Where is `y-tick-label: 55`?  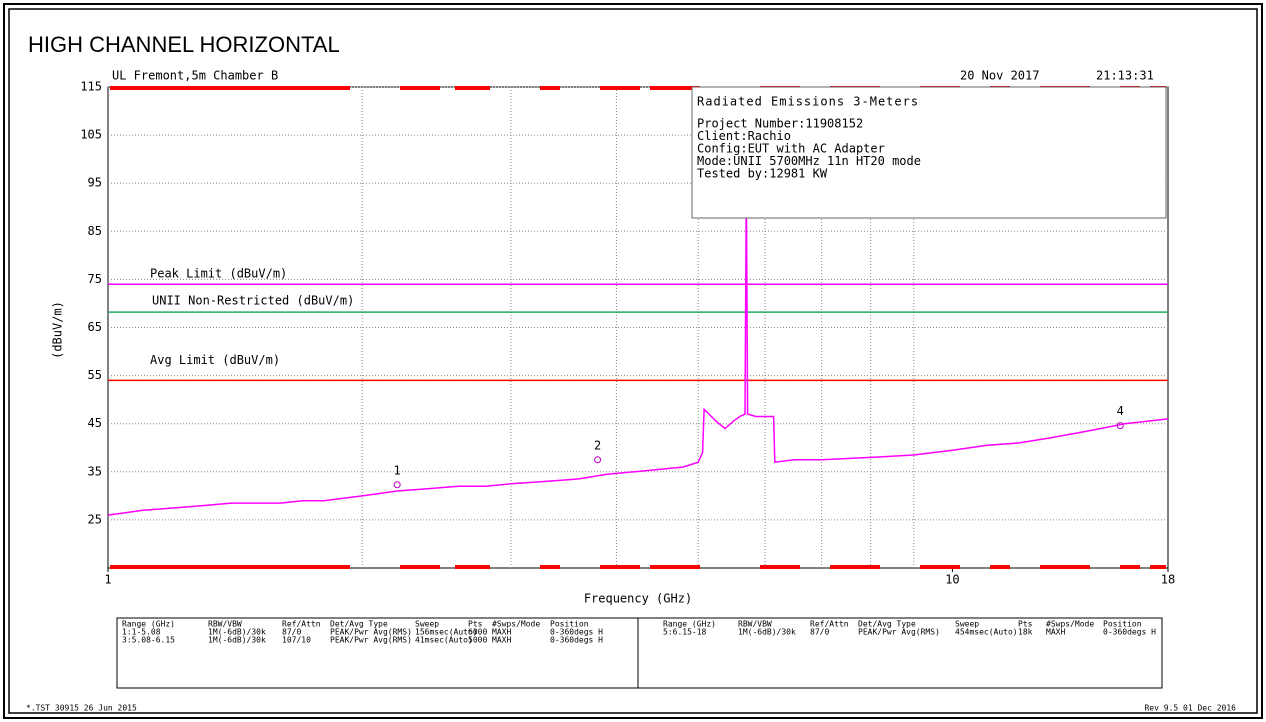 y-tick-label: 55 is located at coordinates (95, 375).